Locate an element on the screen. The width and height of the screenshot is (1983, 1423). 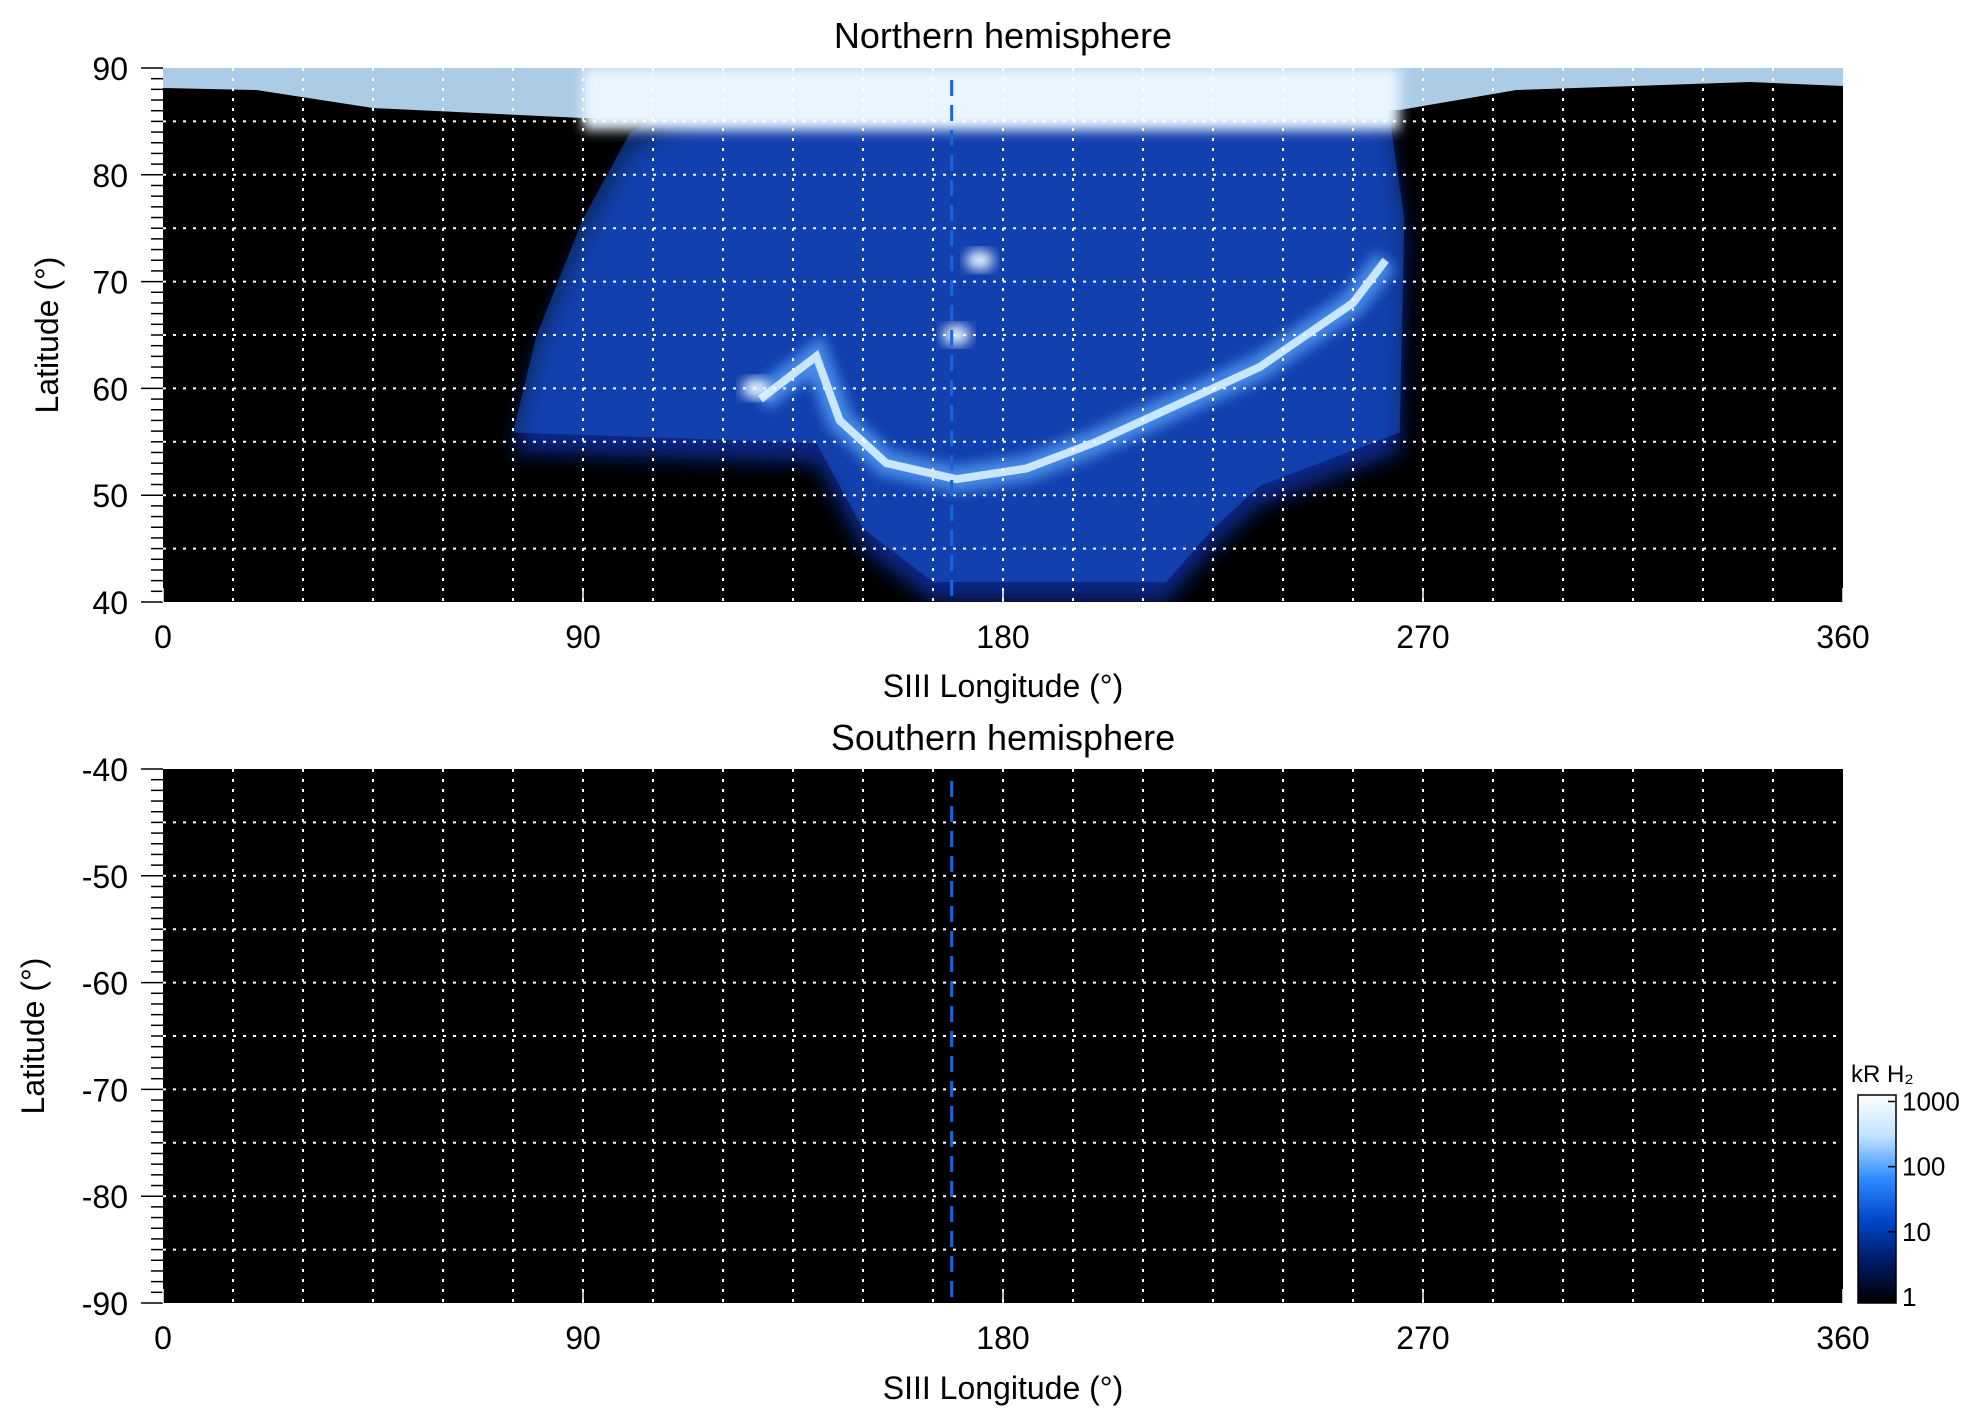
y-tick-label: -70 is located at coordinates (105, 1090).